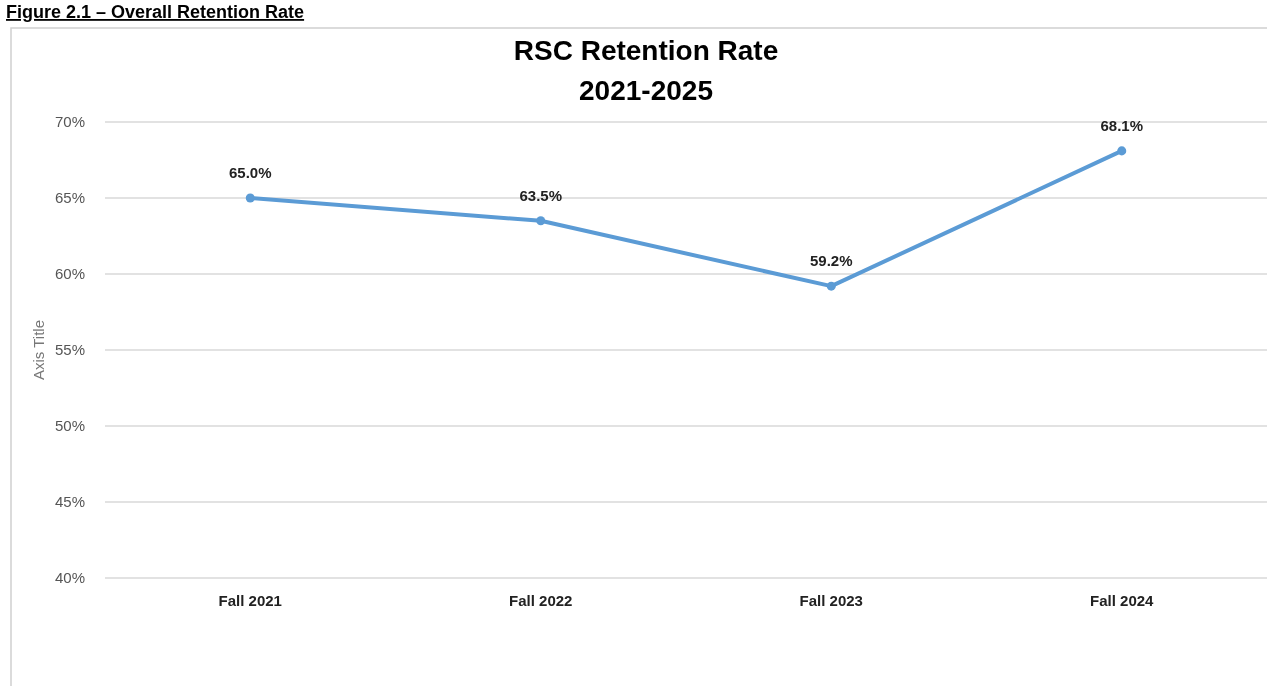 The width and height of the screenshot is (1267, 686). I want to click on x-tick-label: Fall 2024, so click(1122, 600).